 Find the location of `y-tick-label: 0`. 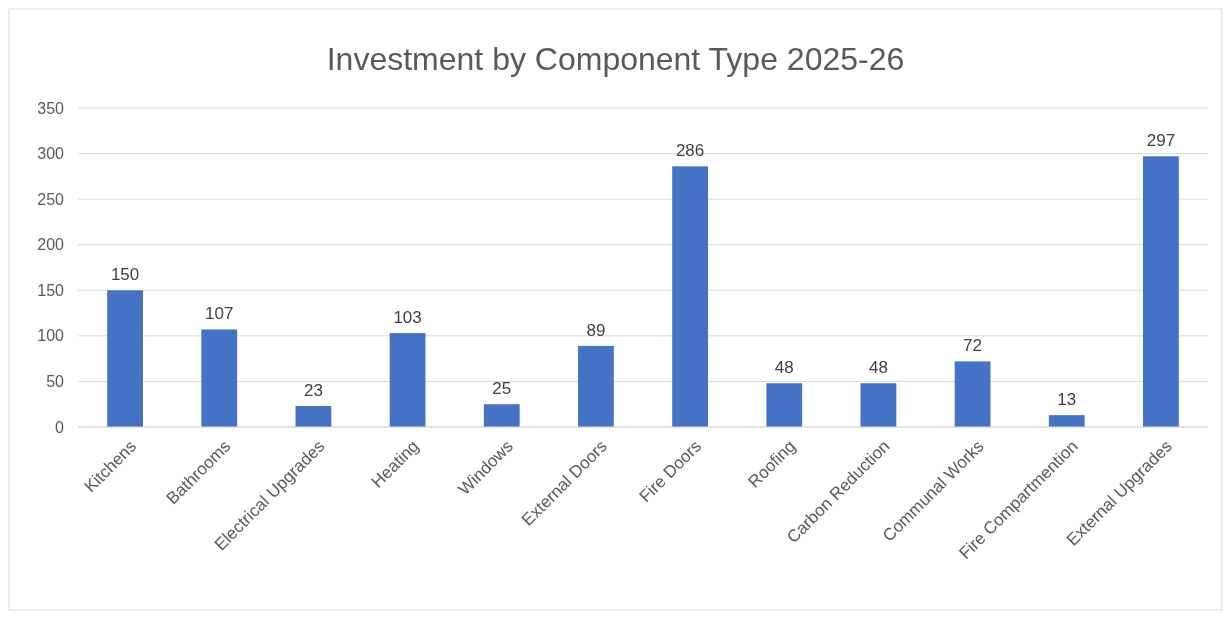

y-tick-label: 0 is located at coordinates (60, 427).